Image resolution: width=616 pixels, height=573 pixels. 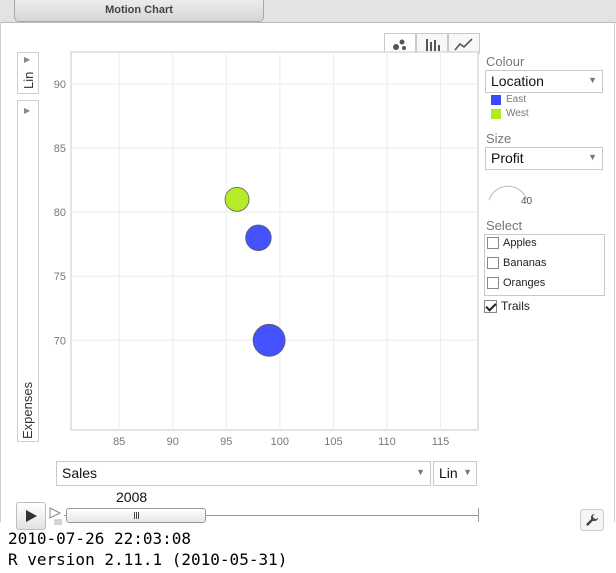 I want to click on select-list: Apples Bananas Oranges, so click(x=544, y=265).